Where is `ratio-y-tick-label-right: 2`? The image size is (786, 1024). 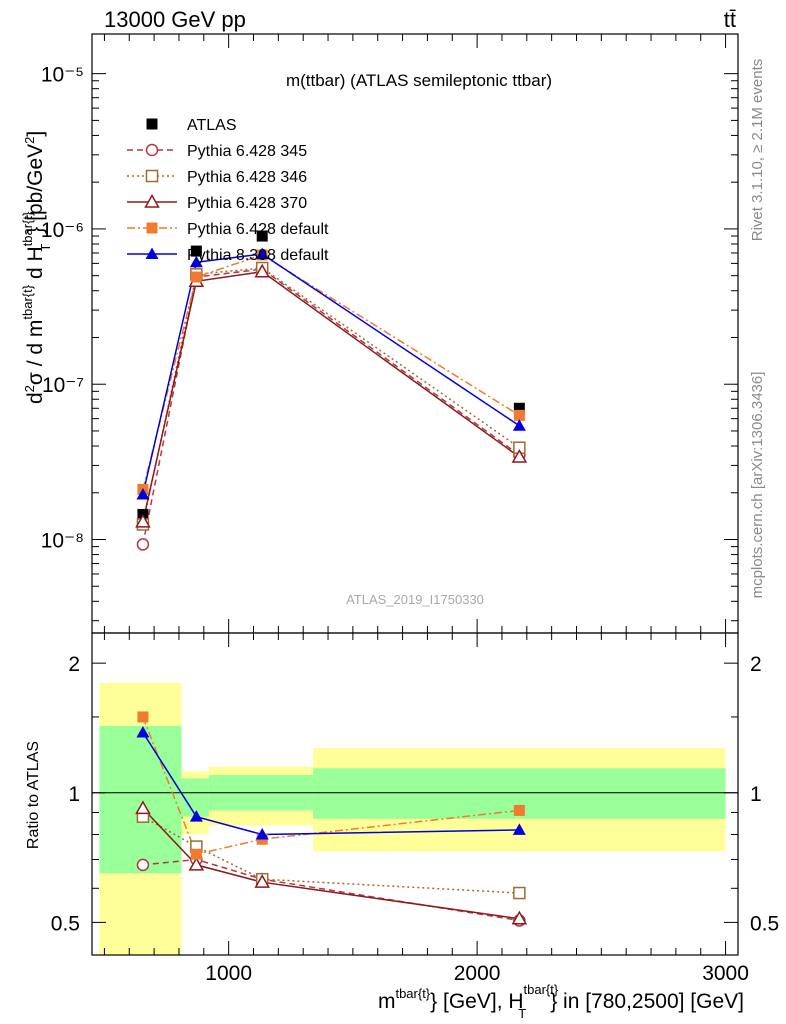 ratio-y-tick-label-right: 2 is located at coordinates (756, 664).